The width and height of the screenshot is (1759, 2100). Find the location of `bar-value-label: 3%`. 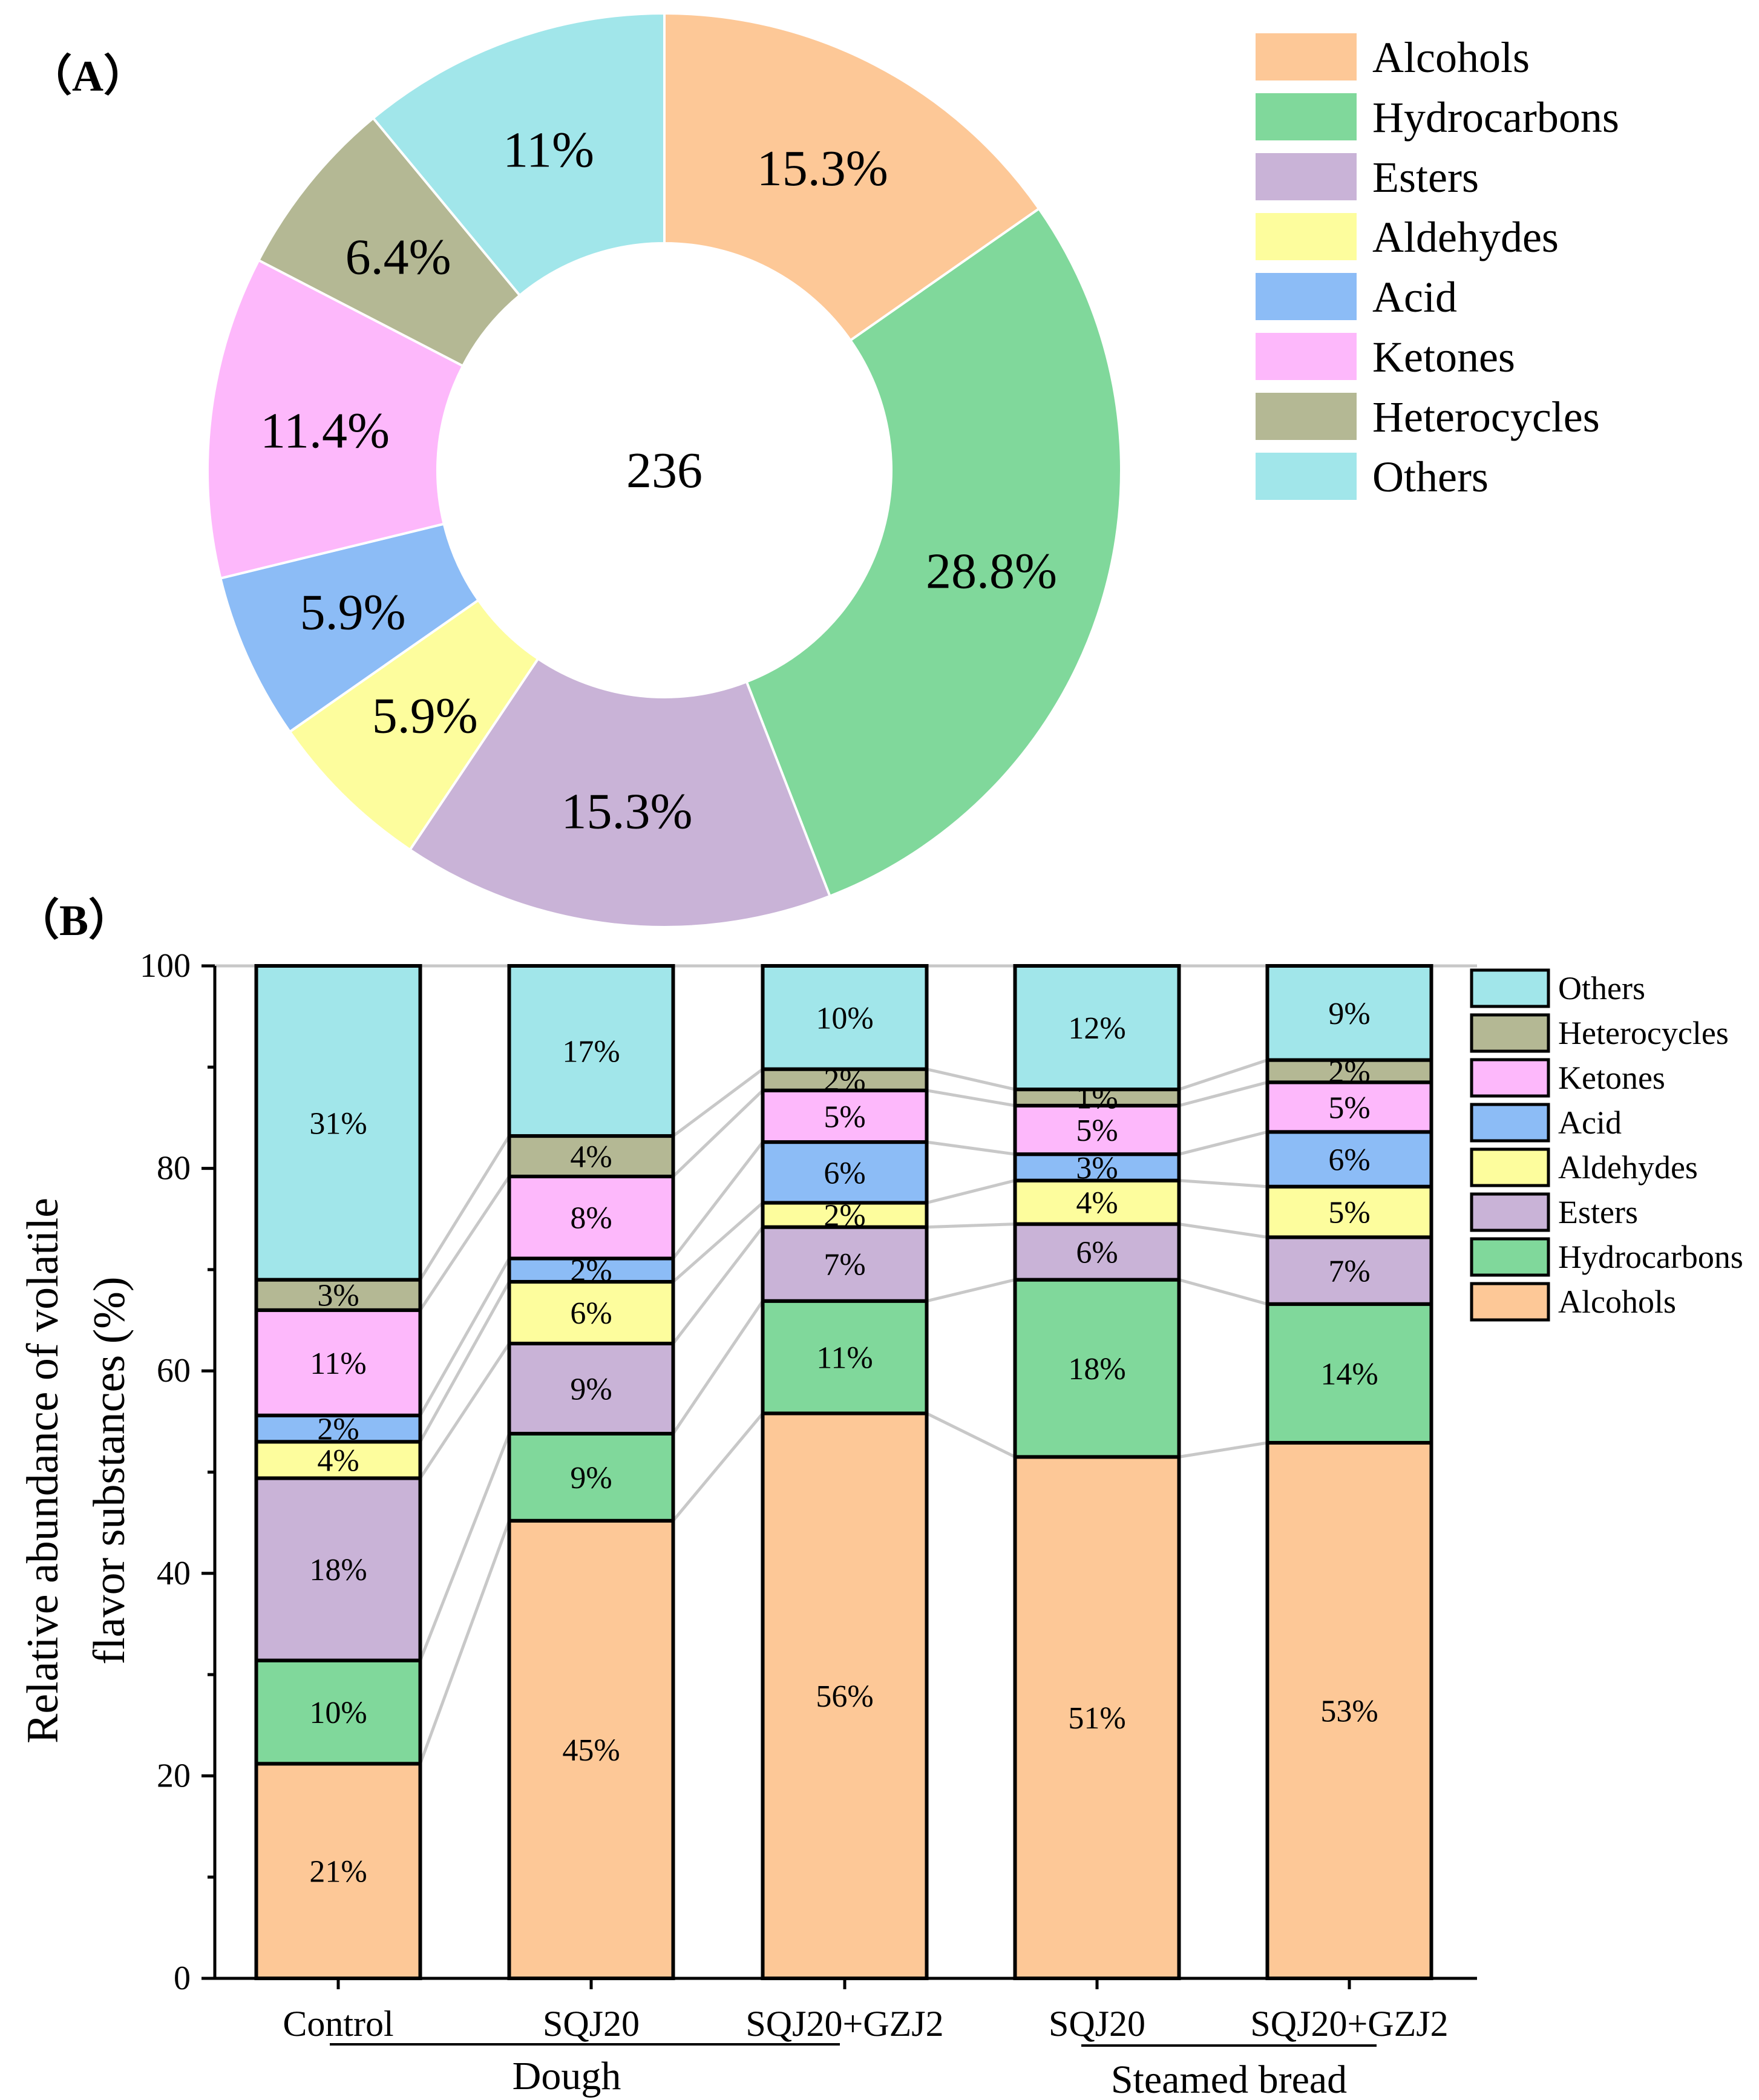

bar-value-label: 3% is located at coordinates (1097, 1168).